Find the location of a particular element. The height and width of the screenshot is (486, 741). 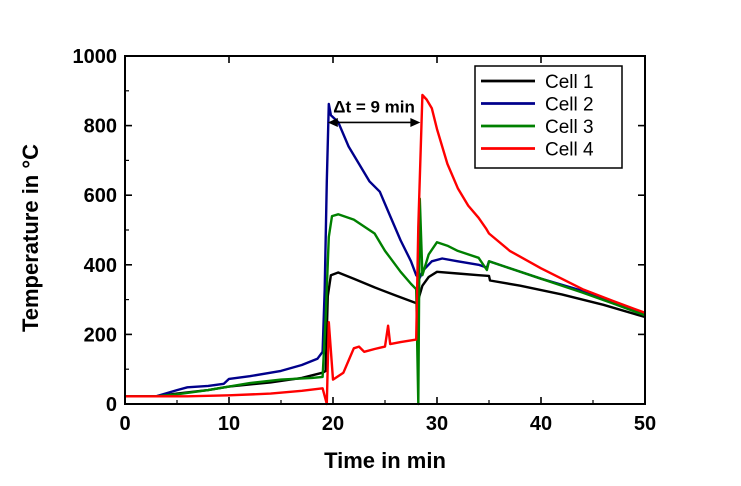

x-tick-label: 10 is located at coordinates (229, 424).